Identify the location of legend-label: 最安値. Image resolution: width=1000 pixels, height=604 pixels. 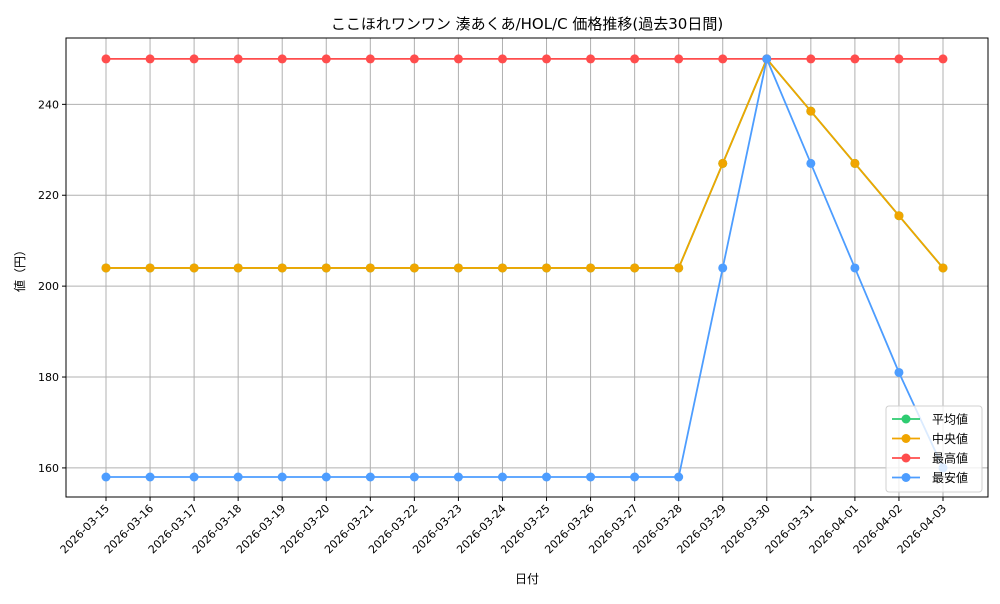
(950, 477).